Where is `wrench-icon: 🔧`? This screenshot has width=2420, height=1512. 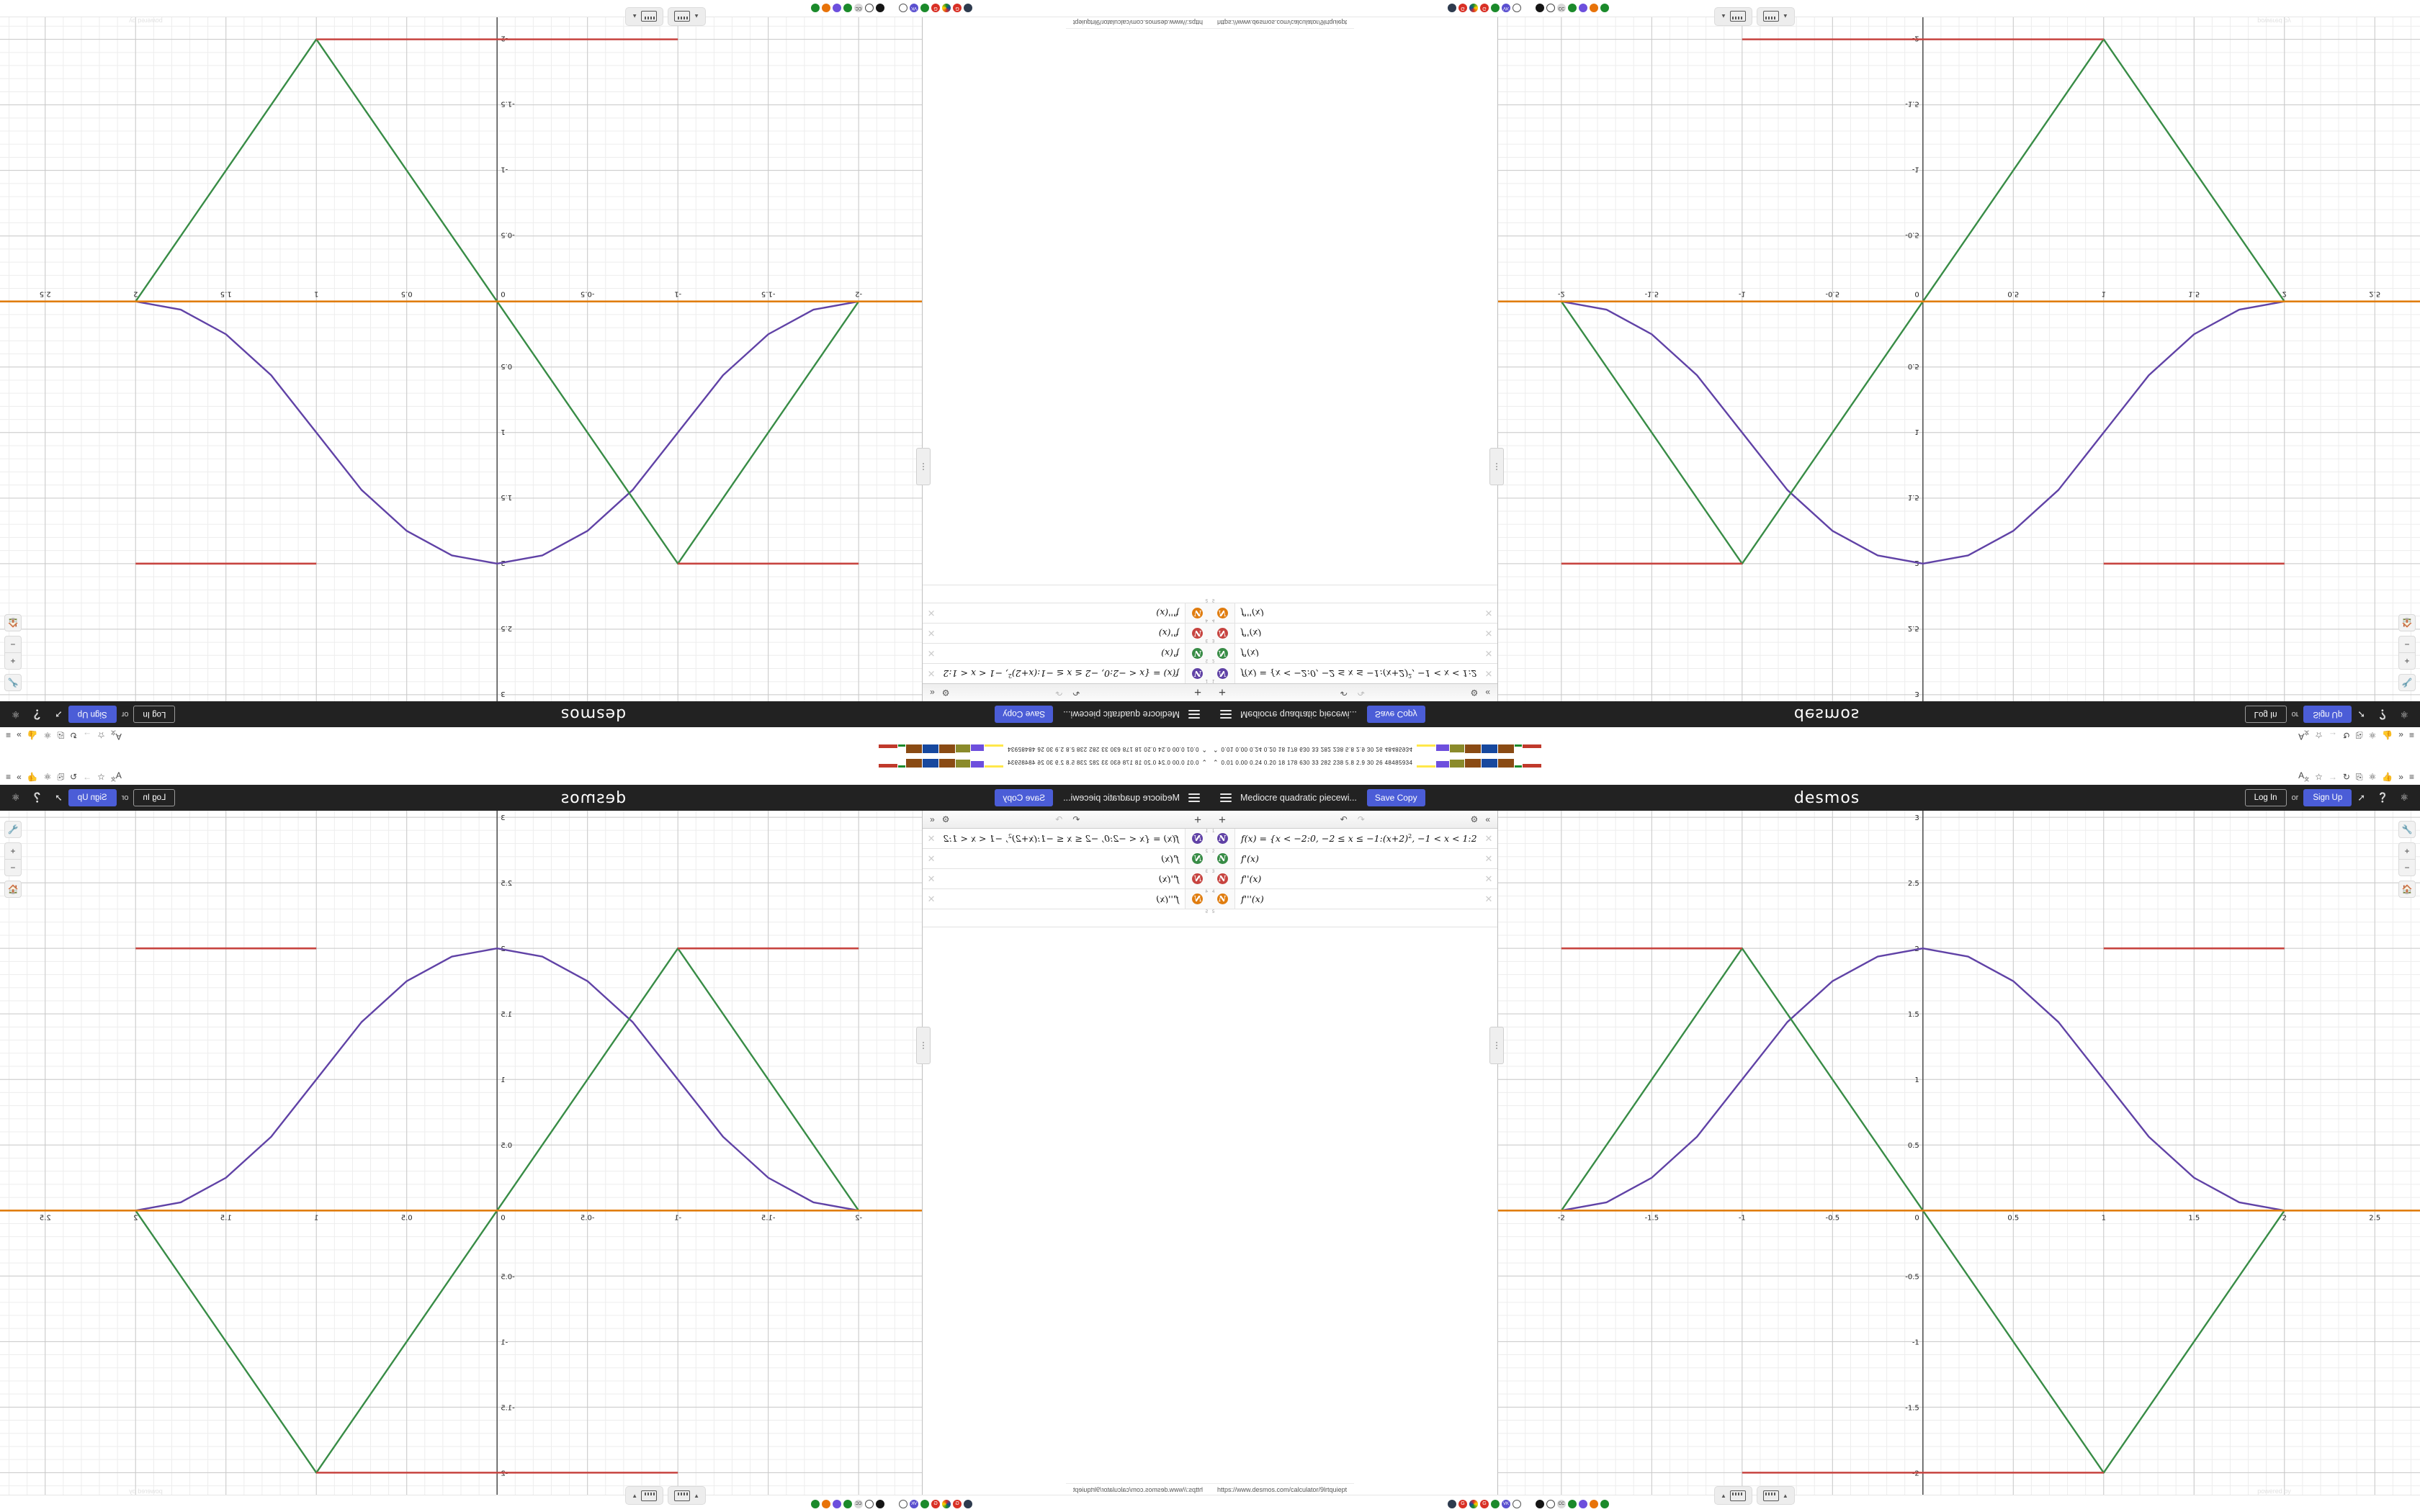
wrench-icon: 🔧 is located at coordinates (2407, 829).